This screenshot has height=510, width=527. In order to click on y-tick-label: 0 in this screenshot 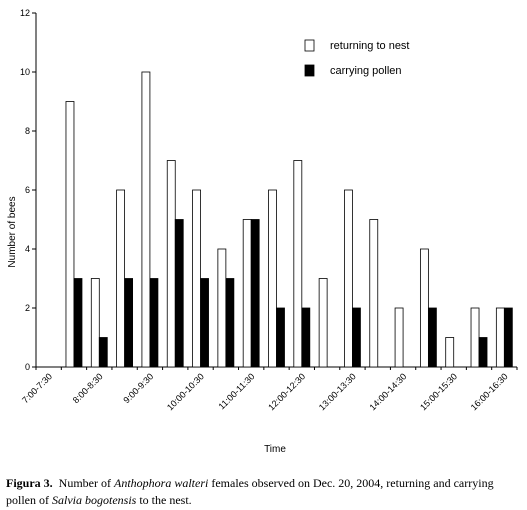, I will do `click(27, 367)`.